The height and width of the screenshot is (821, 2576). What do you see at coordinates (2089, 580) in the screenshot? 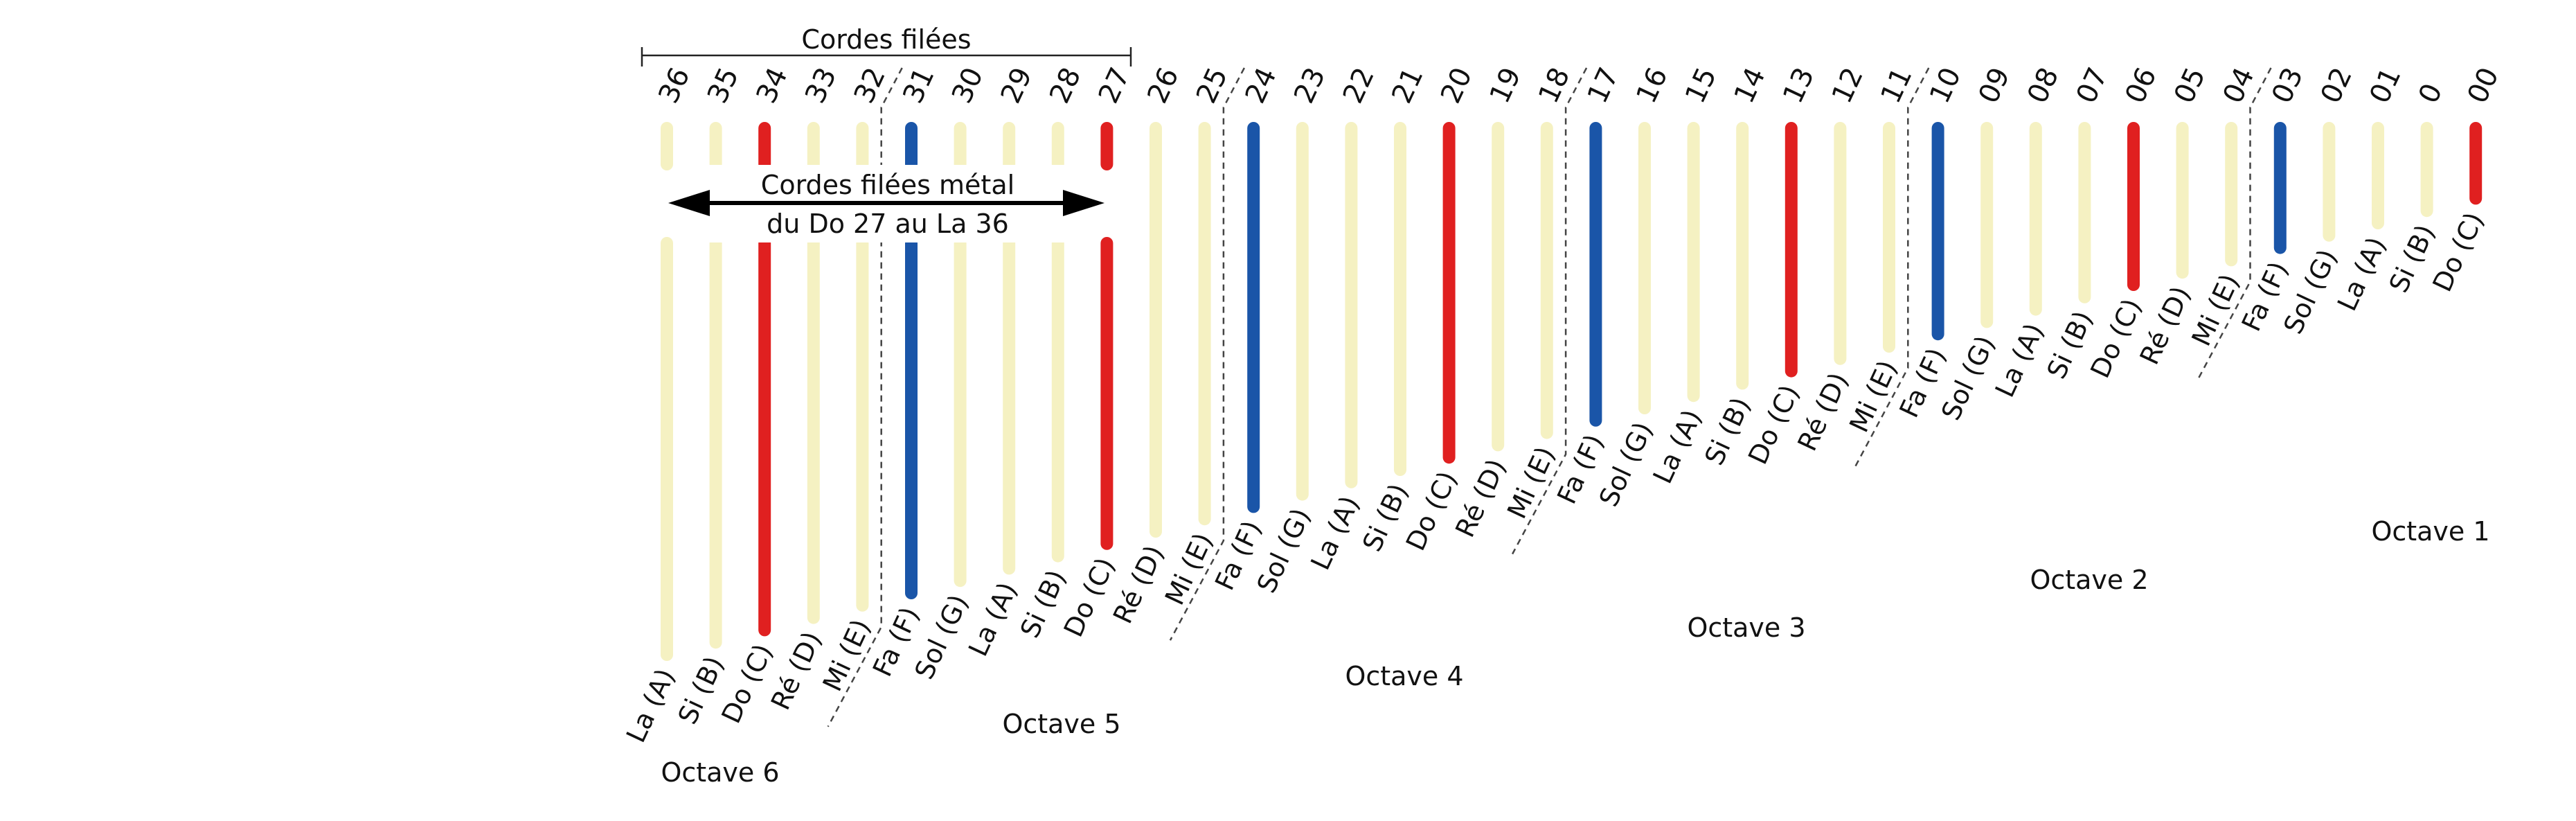
I see `octave-label: Octave 2` at bounding box center [2089, 580].